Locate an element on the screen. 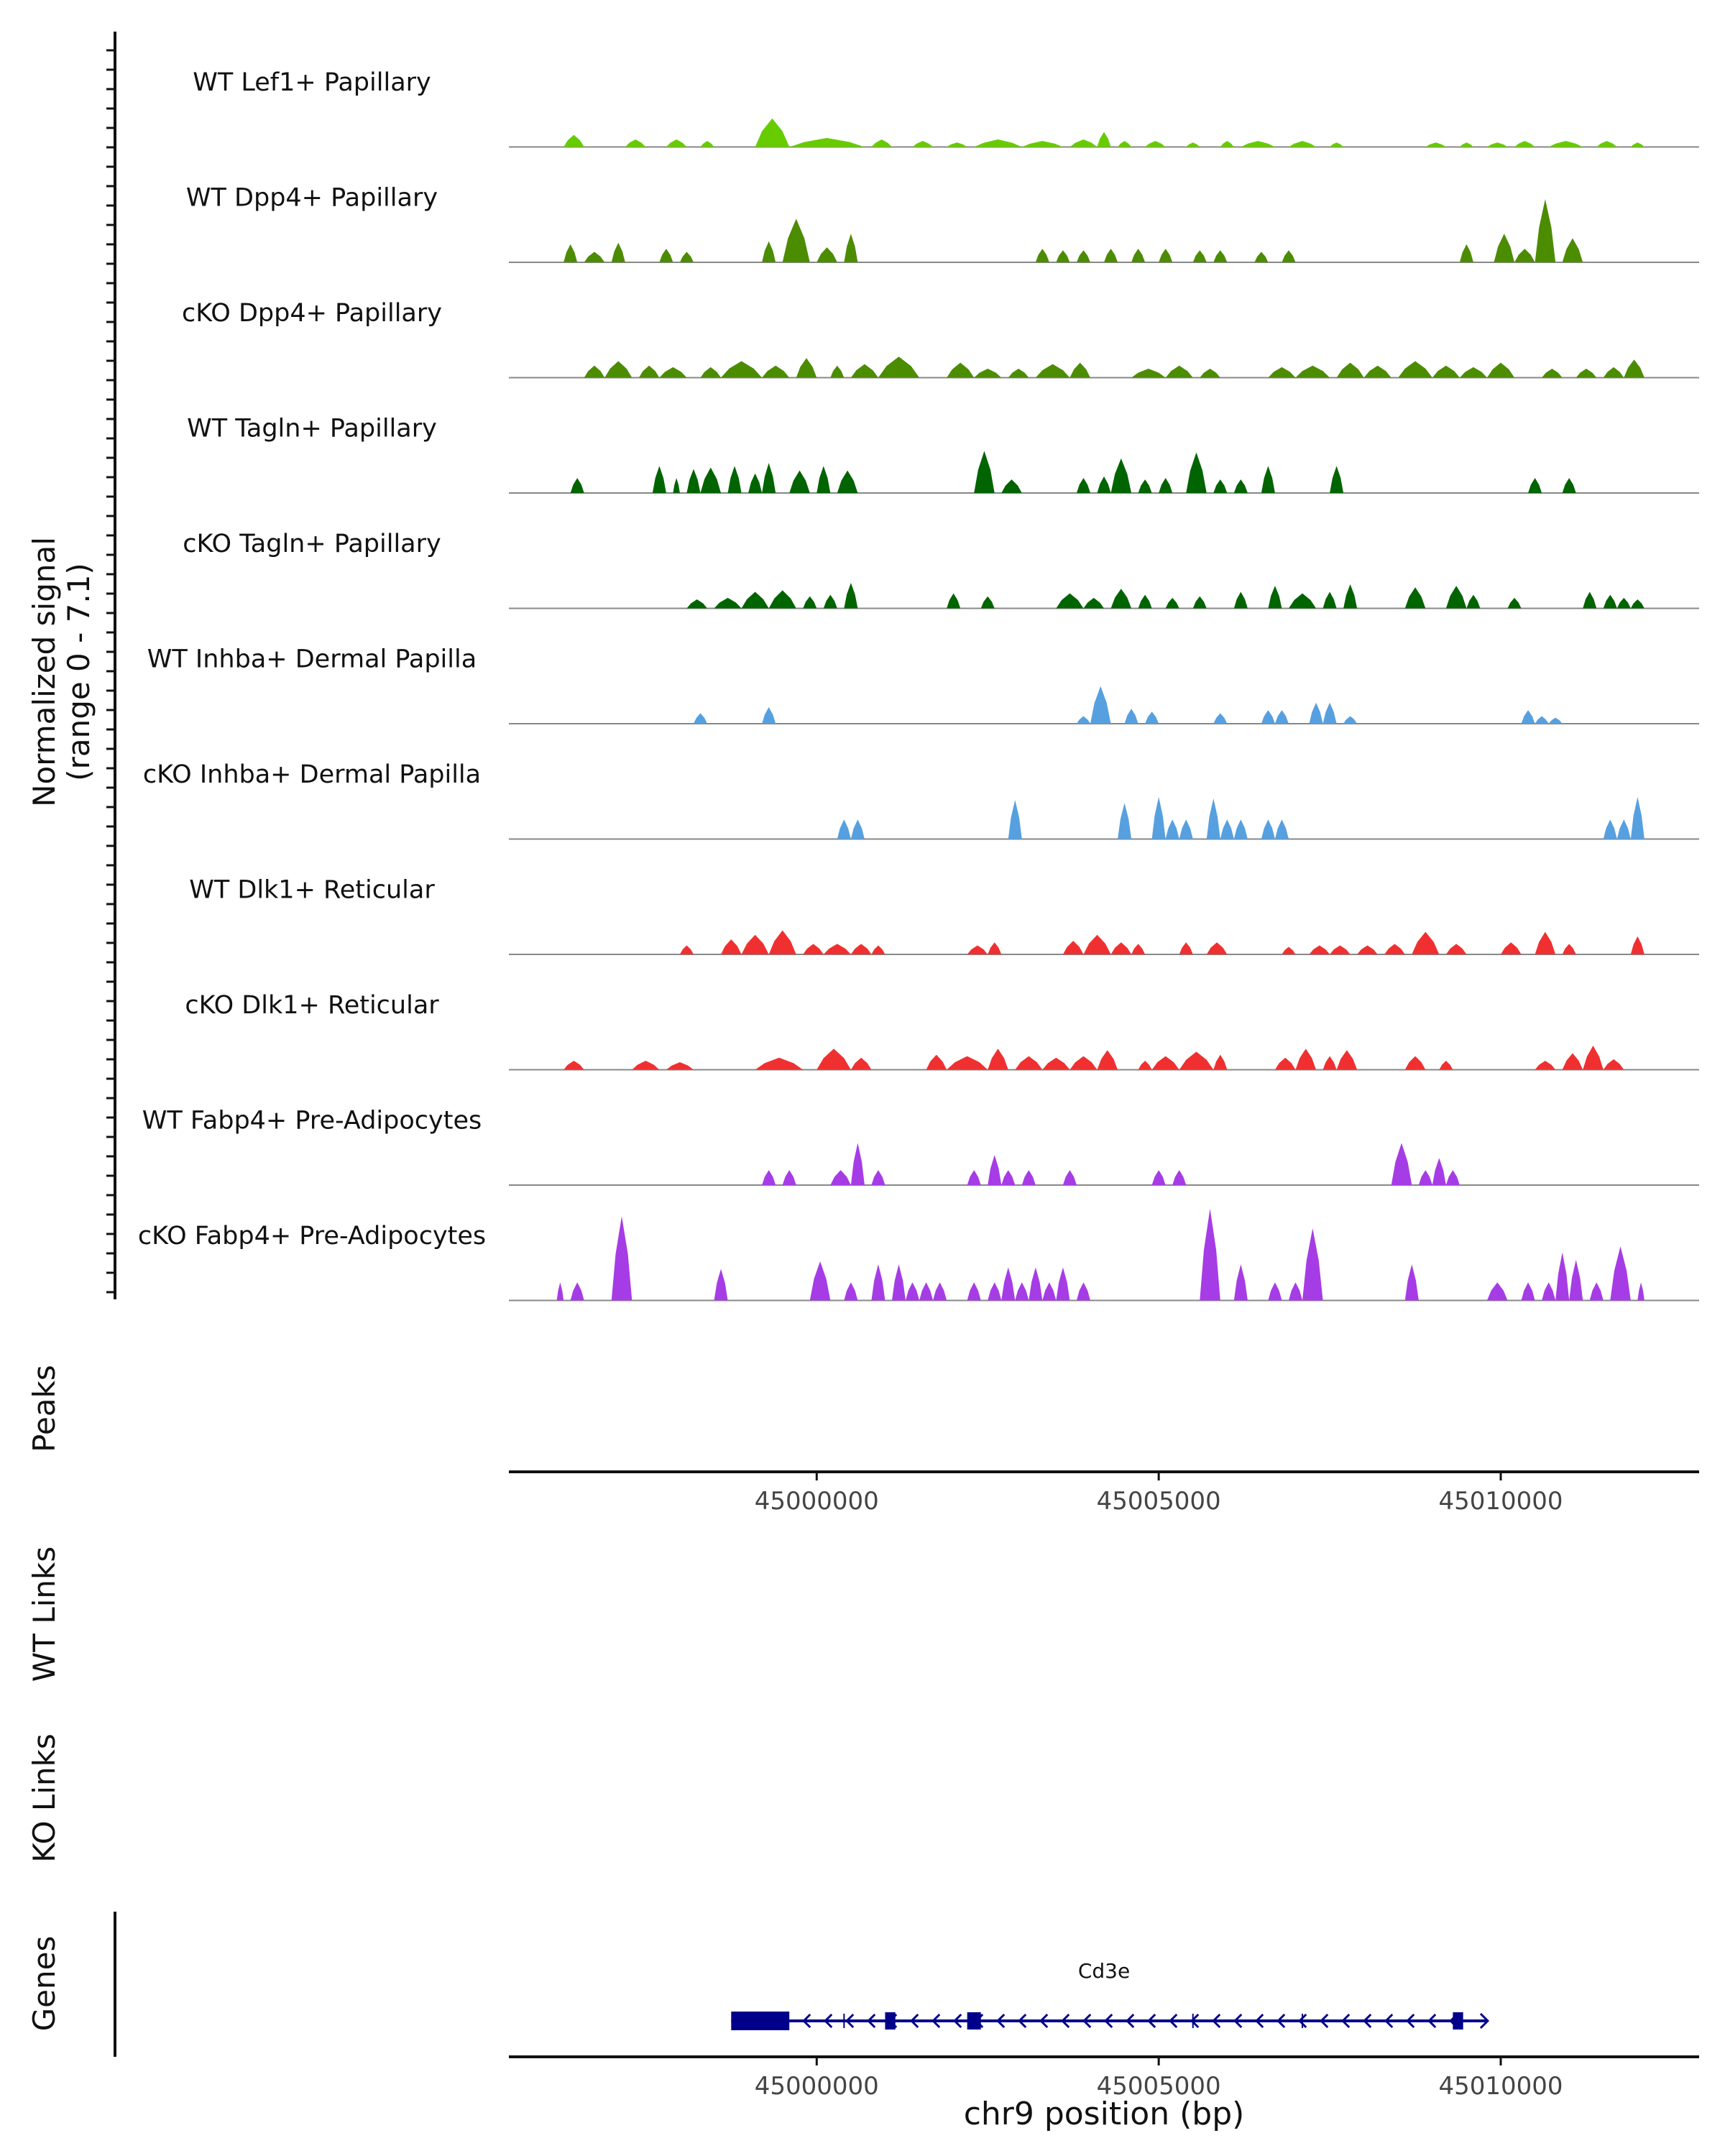 The width and height of the screenshot is (1725, 2156). track-cko-tagln-papillary: cKO Tagln+ Papillary is located at coordinates (941, 570).